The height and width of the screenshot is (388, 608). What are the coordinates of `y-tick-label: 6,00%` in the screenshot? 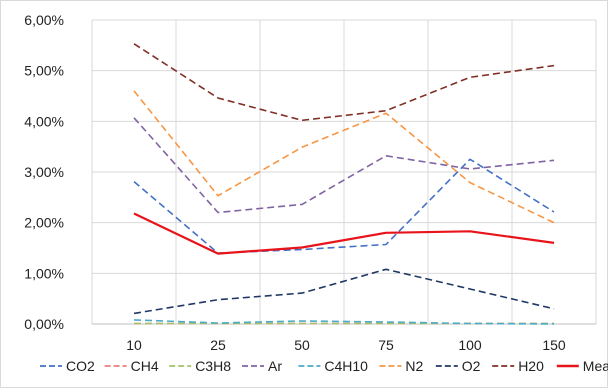 It's located at (44, 20).